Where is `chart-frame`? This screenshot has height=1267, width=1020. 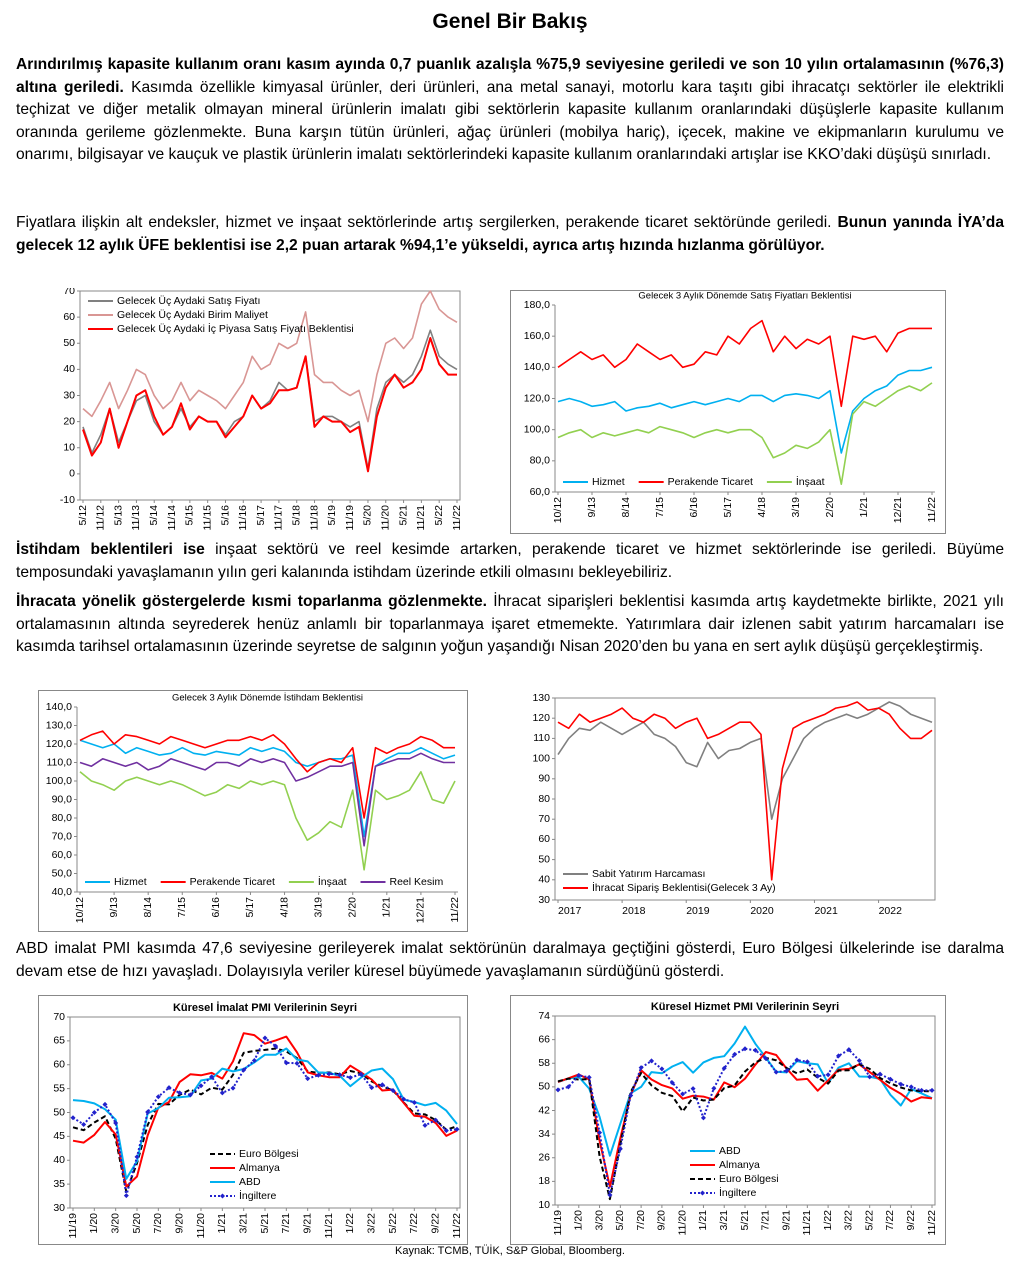 chart-frame is located at coordinates (728, 412).